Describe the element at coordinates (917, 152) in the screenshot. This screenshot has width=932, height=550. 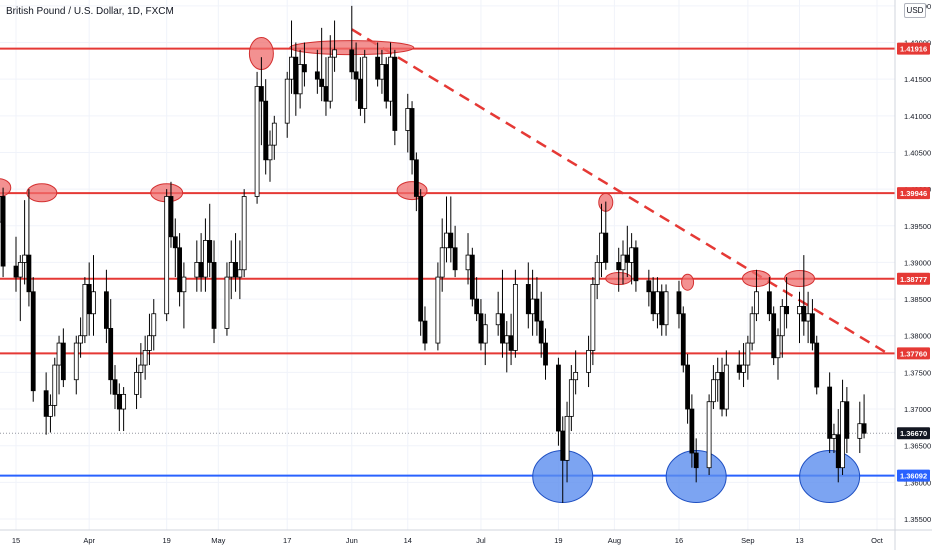
I see `y-tick-label: 1.40500` at that location.